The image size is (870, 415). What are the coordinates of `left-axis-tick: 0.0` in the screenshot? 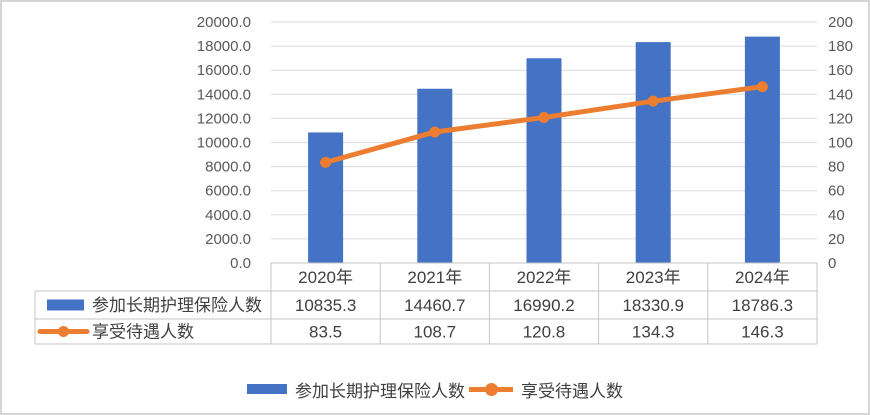 It's located at (240, 263).